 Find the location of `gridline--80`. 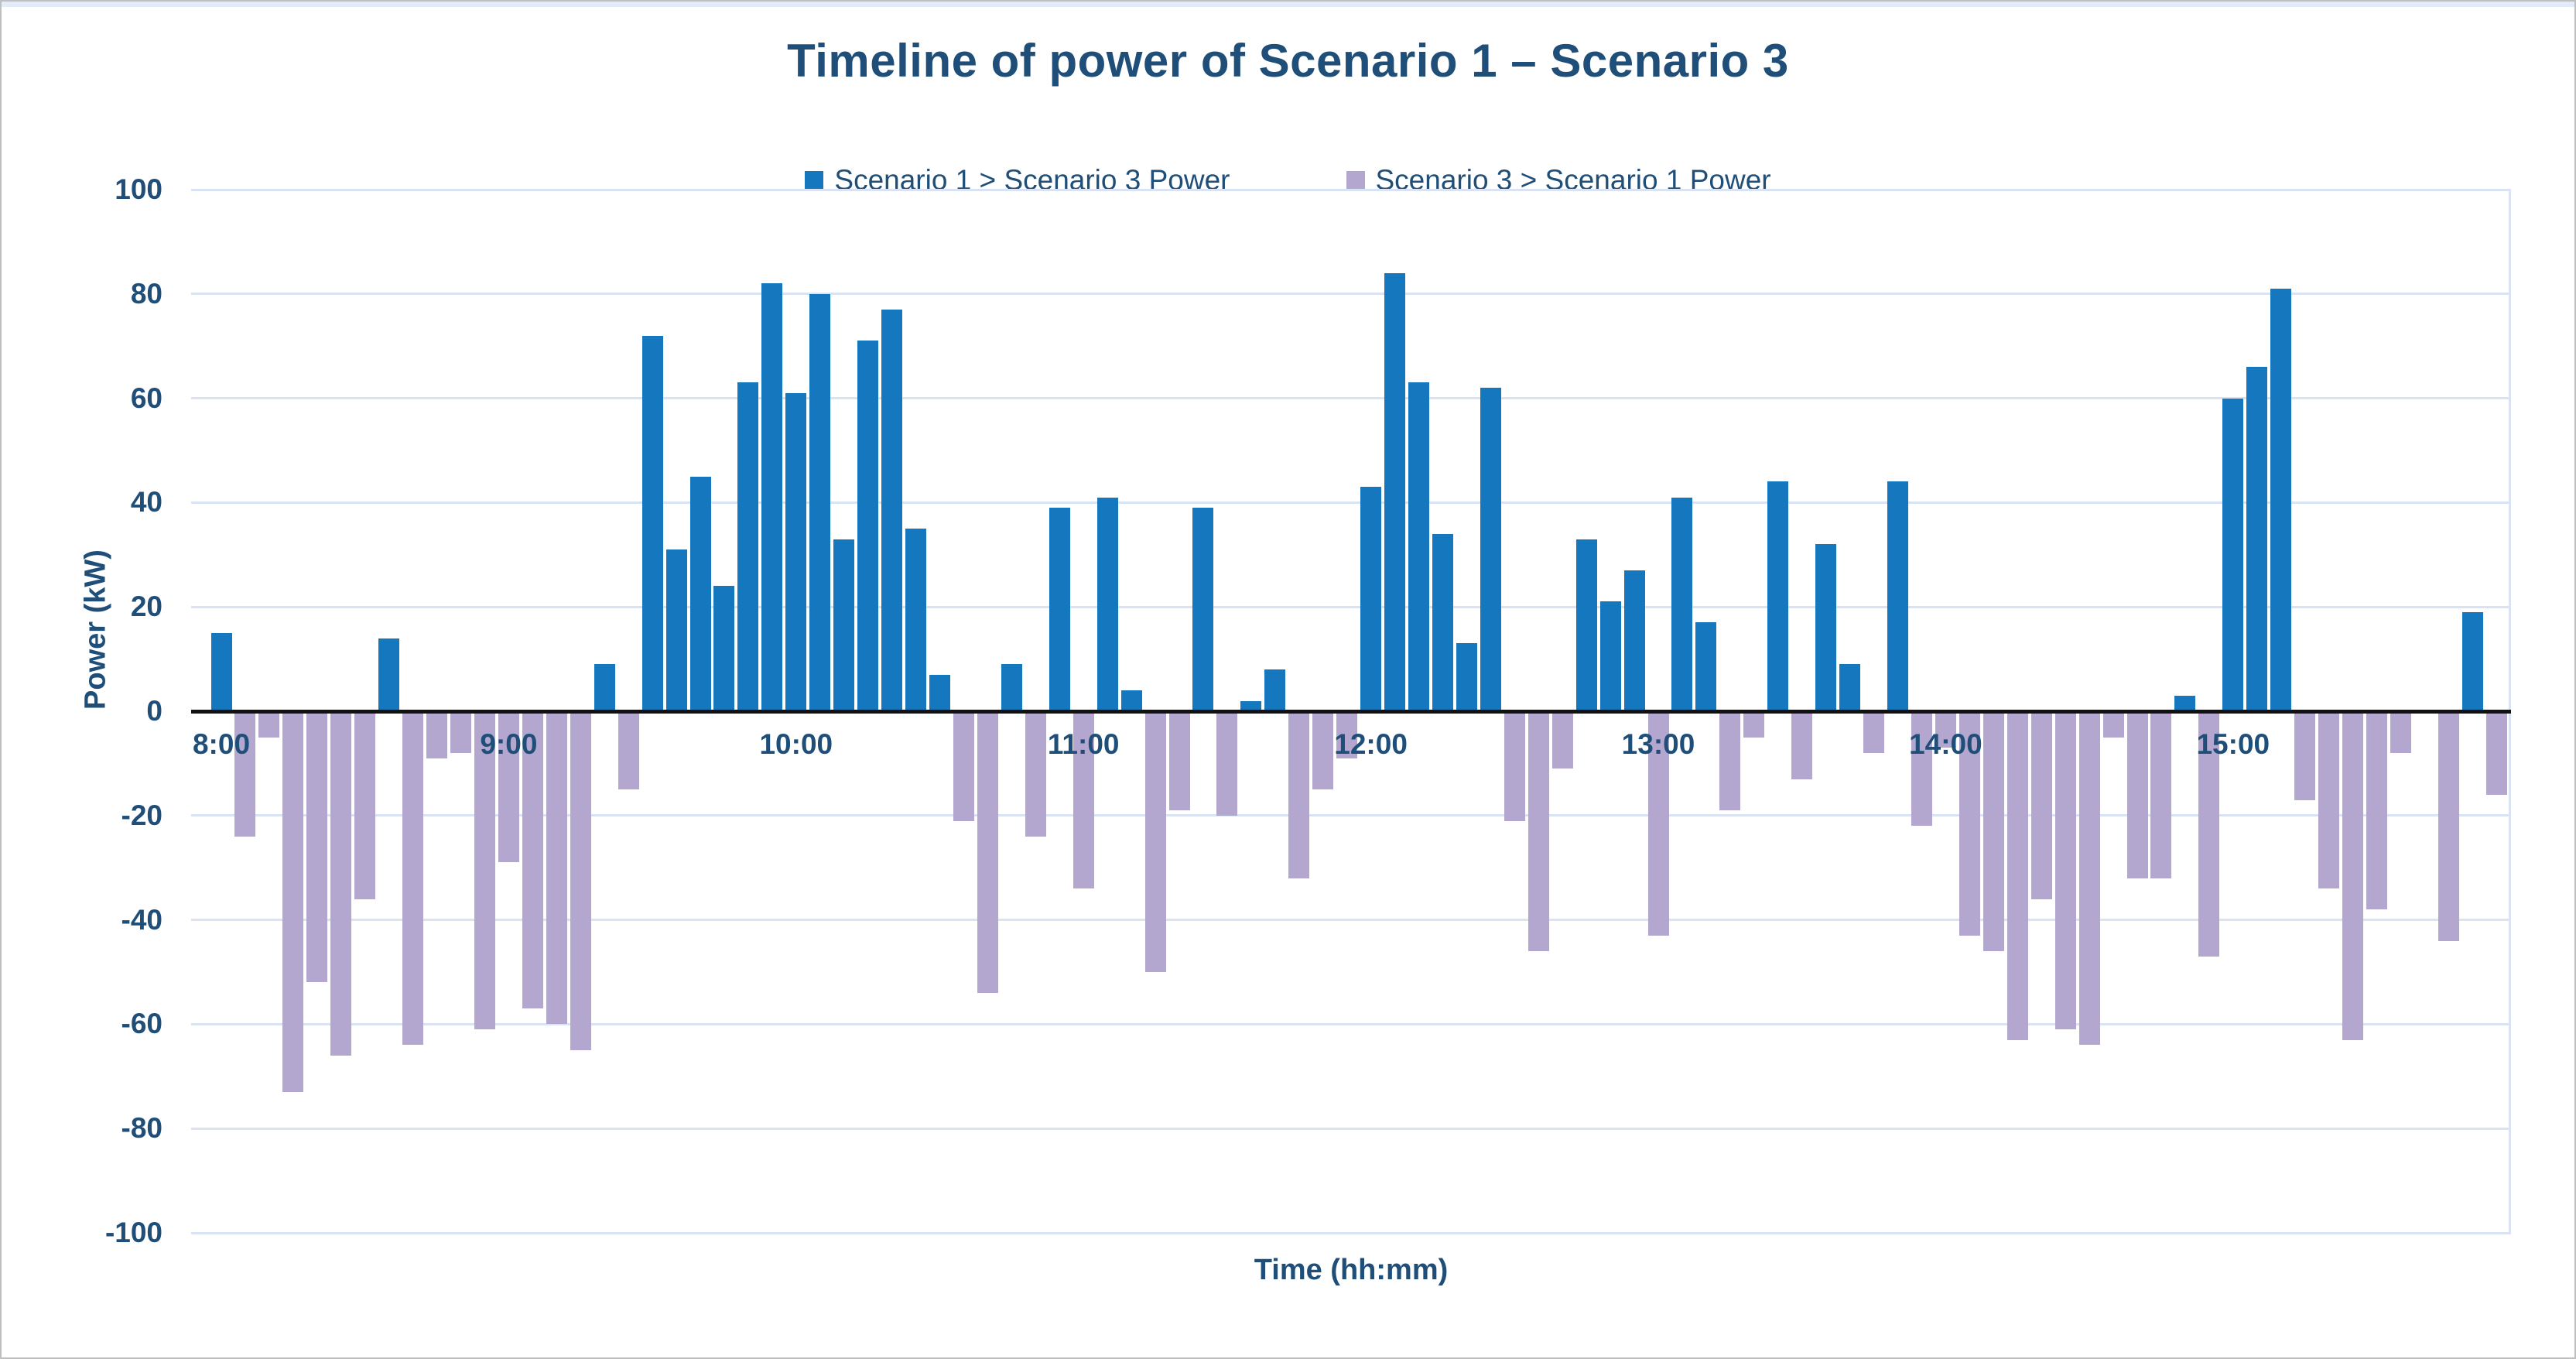

gridline--80 is located at coordinates (1351, 1129).